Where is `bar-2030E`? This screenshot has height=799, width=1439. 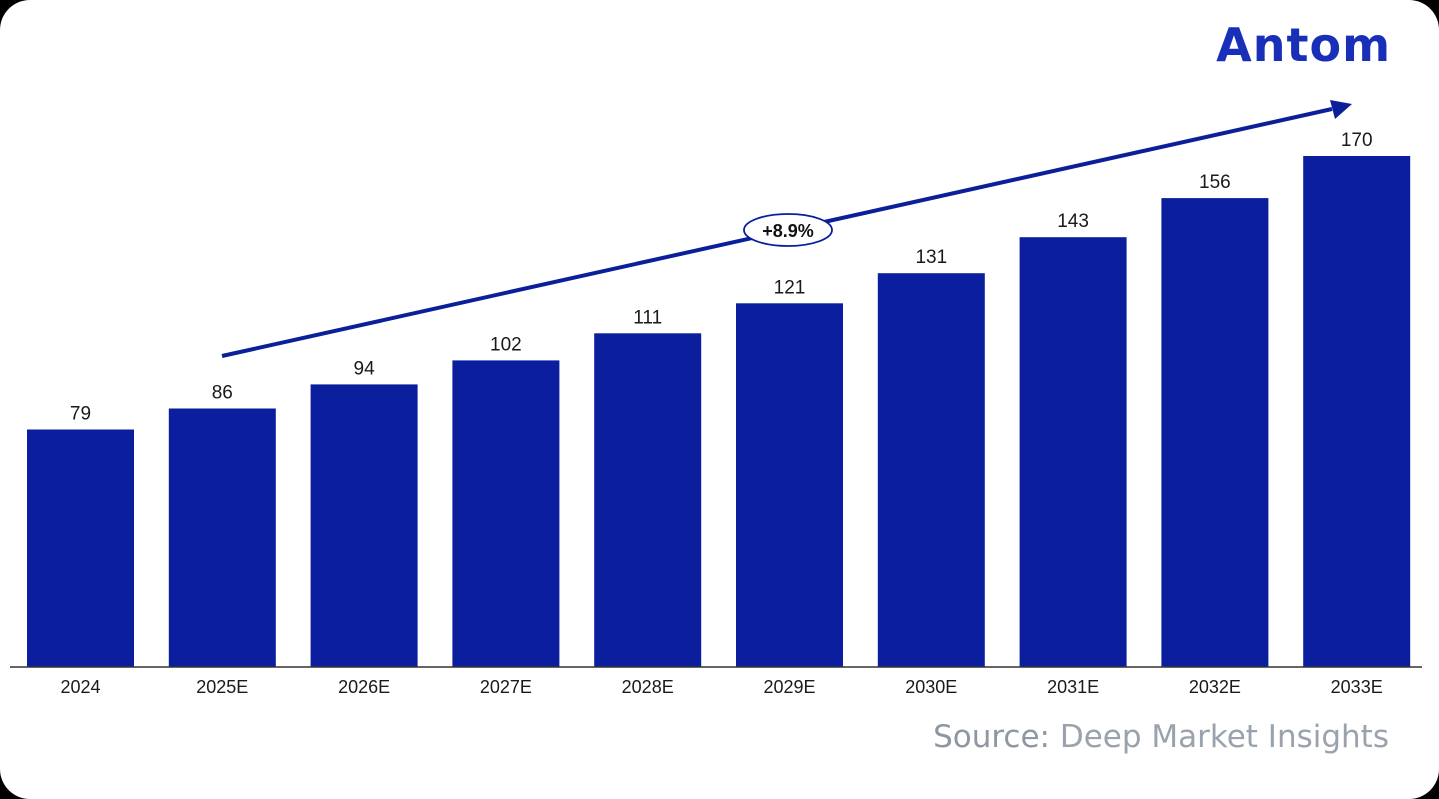 bar-2030E is located at coordinates (931, 470).